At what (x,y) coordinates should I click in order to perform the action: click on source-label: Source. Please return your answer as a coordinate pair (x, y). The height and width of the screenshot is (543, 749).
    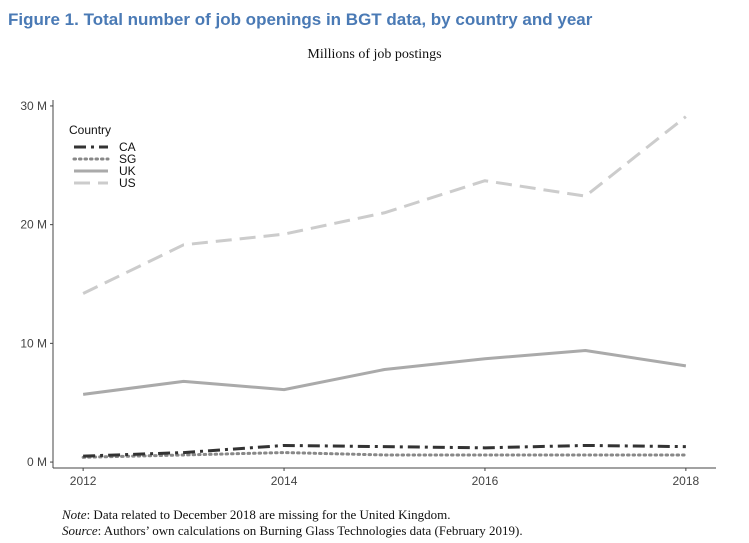
    Looking at the image, I should click on (80, 530).